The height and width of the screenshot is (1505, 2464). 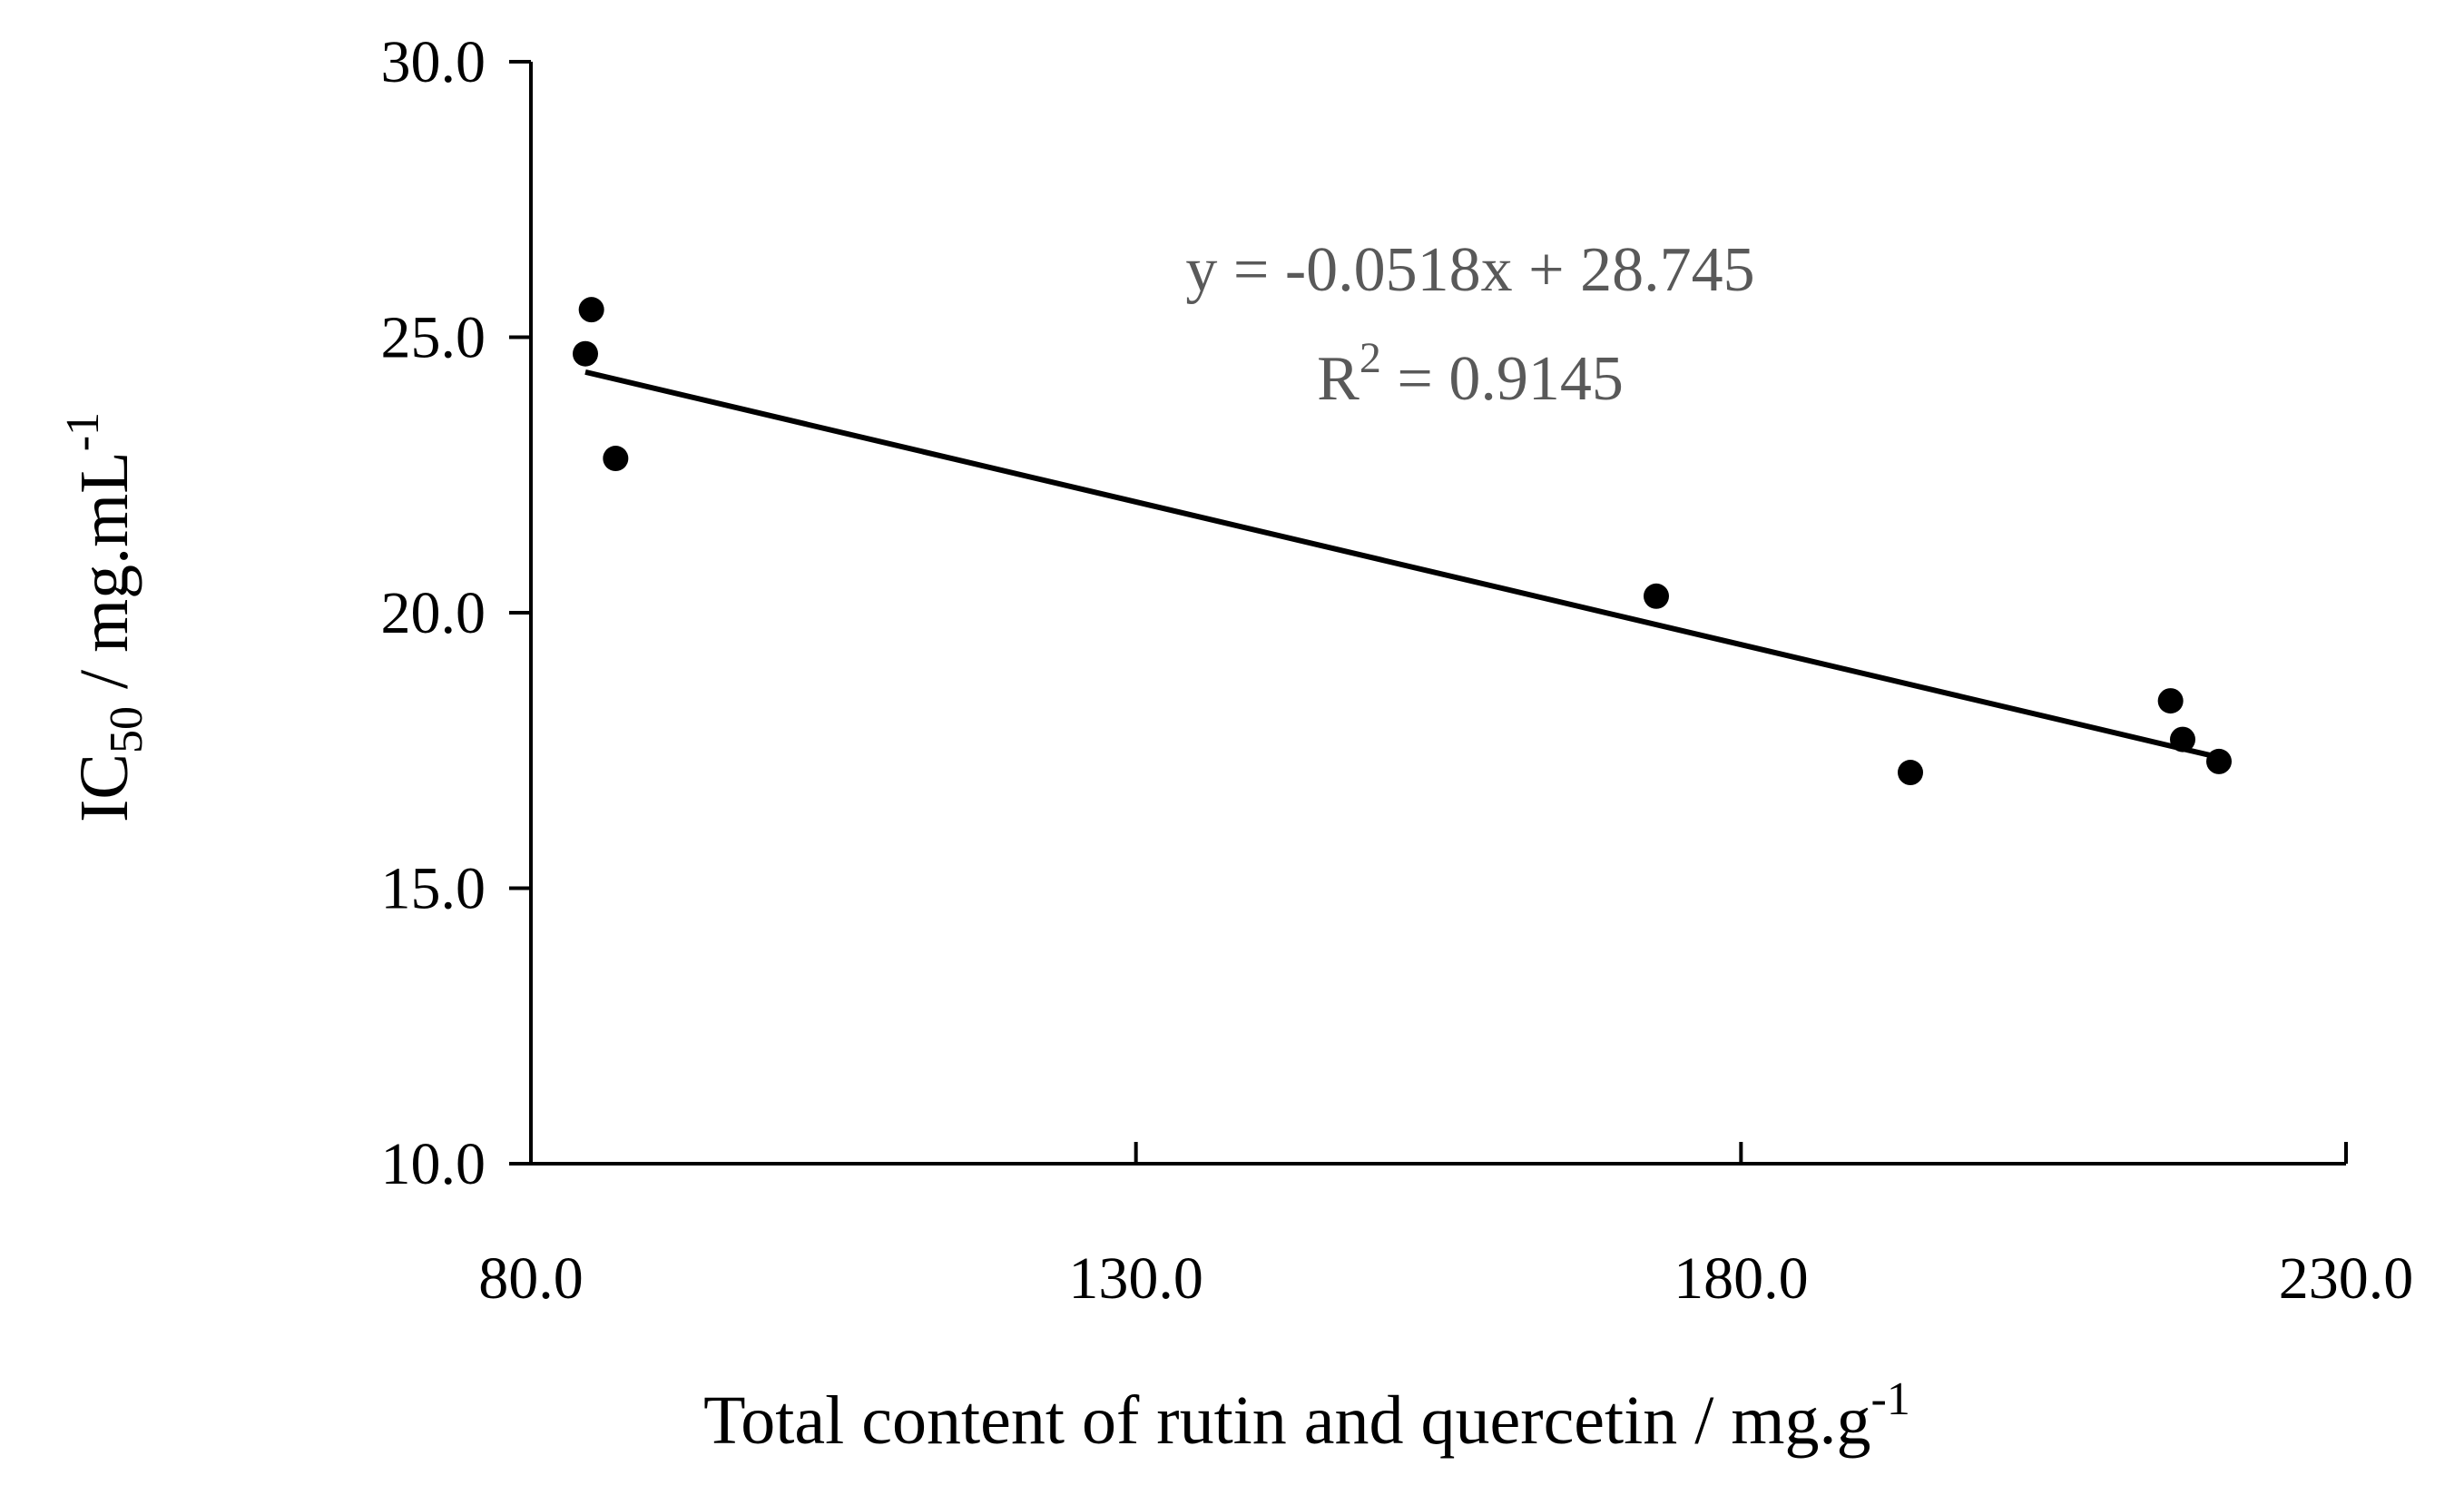 I want to click on x-tick-label: 80.0, so click(x=531, y=1278).